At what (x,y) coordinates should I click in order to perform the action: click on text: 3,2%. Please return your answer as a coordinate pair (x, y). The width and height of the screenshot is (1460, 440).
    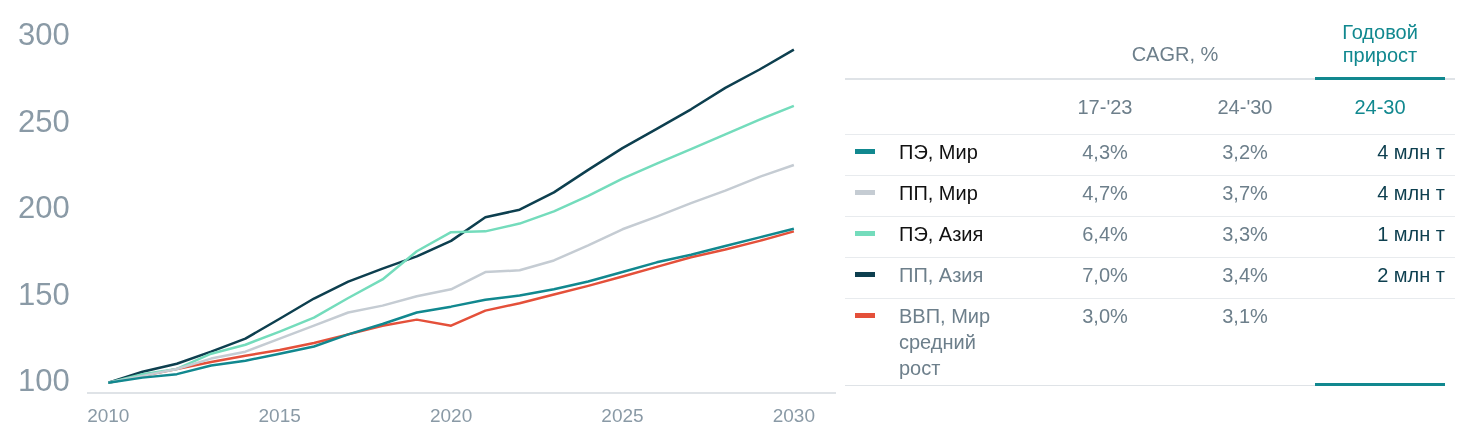
    Looking at the image, I should click on (1245, 152).